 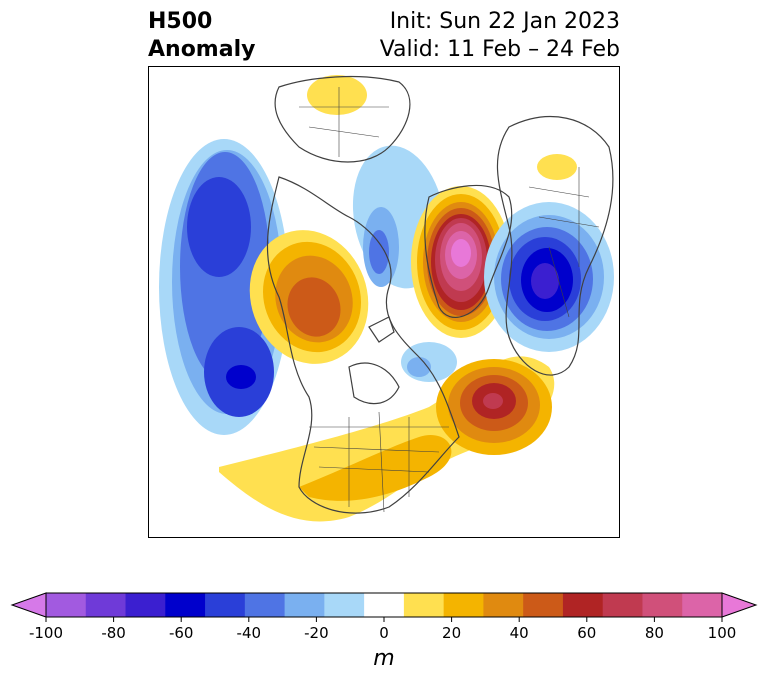 I want to click on title-variable: H500, so click(x=180, y=21).